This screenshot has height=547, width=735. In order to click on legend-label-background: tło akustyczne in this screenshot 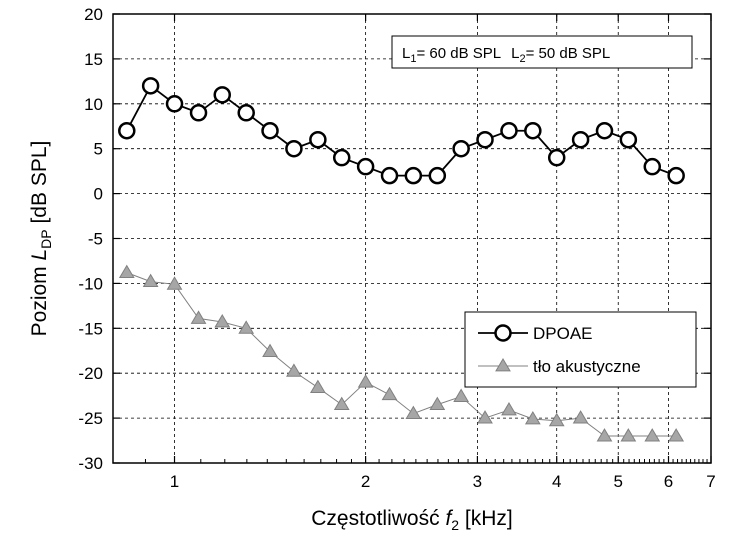, I will do `click(587, 366)`.